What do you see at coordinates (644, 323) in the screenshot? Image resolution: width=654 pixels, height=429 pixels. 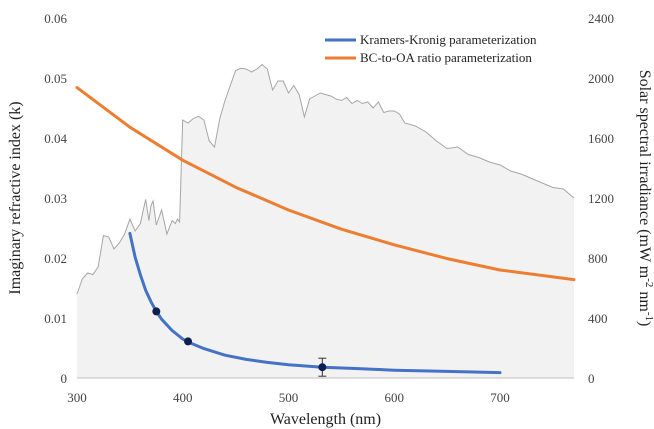 I see `y2-title-end: )` at bounding box center [644, 323].